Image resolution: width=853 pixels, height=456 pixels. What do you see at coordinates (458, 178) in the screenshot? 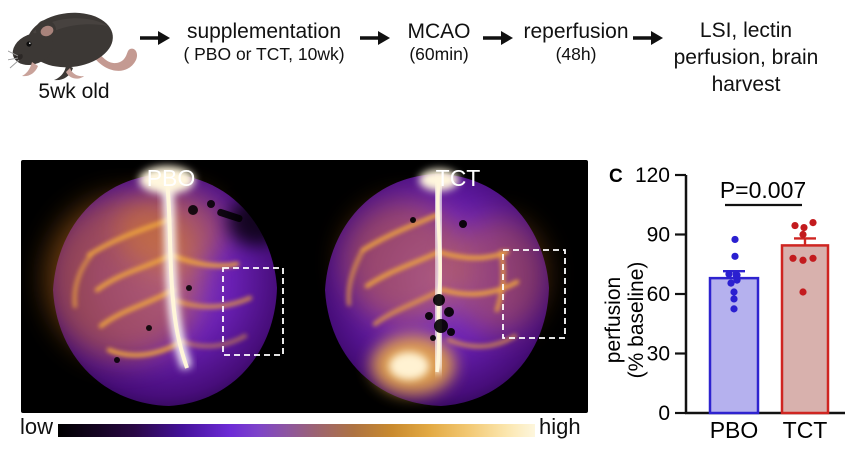
I see `tct-image-label: TCT` at bounding box center [458, 178].